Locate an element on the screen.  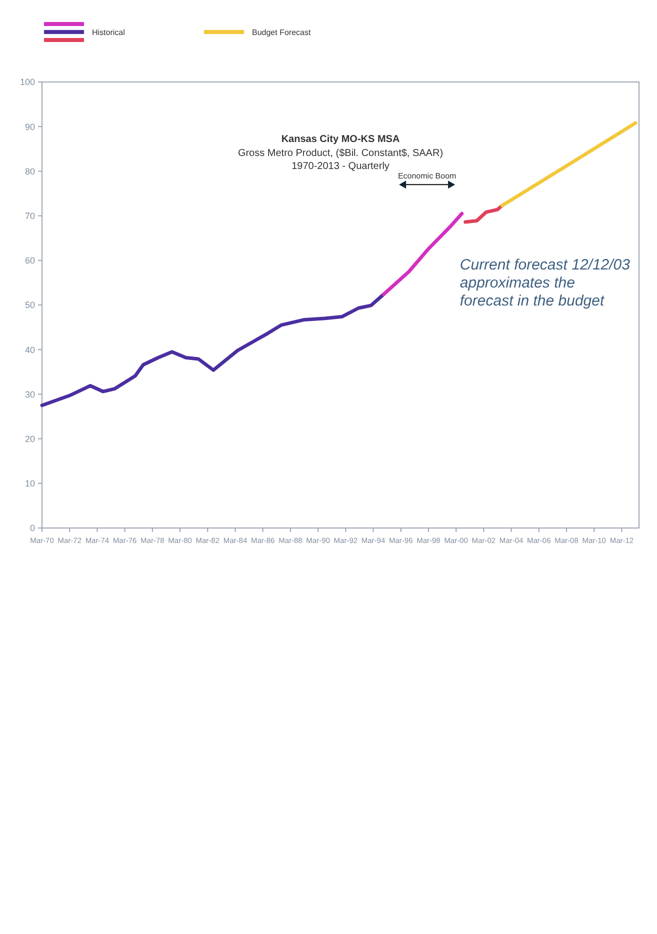
y-tick-label: 70 is located at coordinates (29, 215).